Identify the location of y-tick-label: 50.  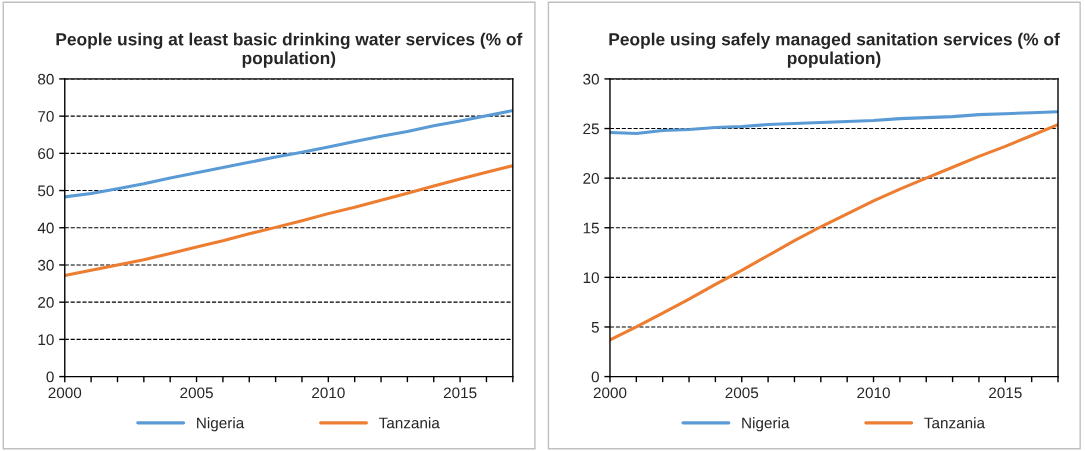
(45, 191).